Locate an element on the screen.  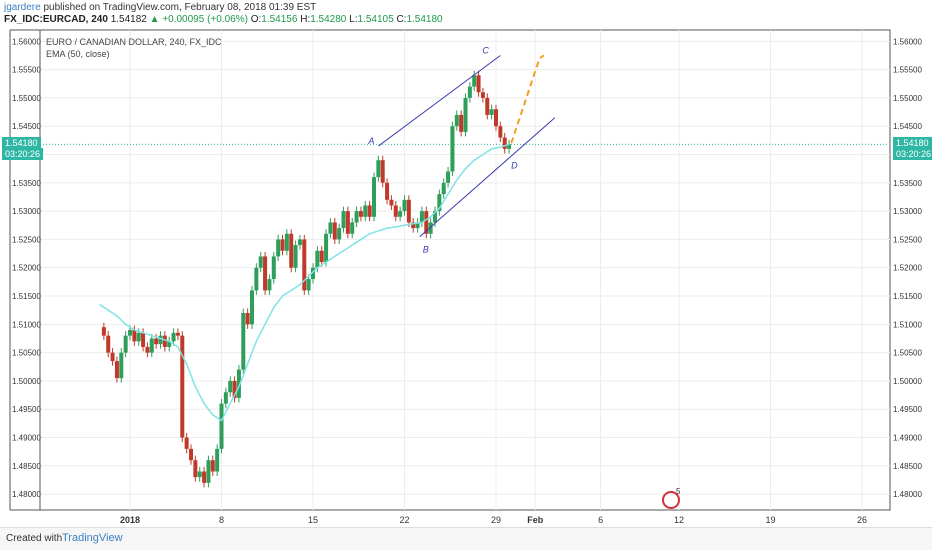
legend-indicator: EMA (50, close) is located at coordinates (78, 54).